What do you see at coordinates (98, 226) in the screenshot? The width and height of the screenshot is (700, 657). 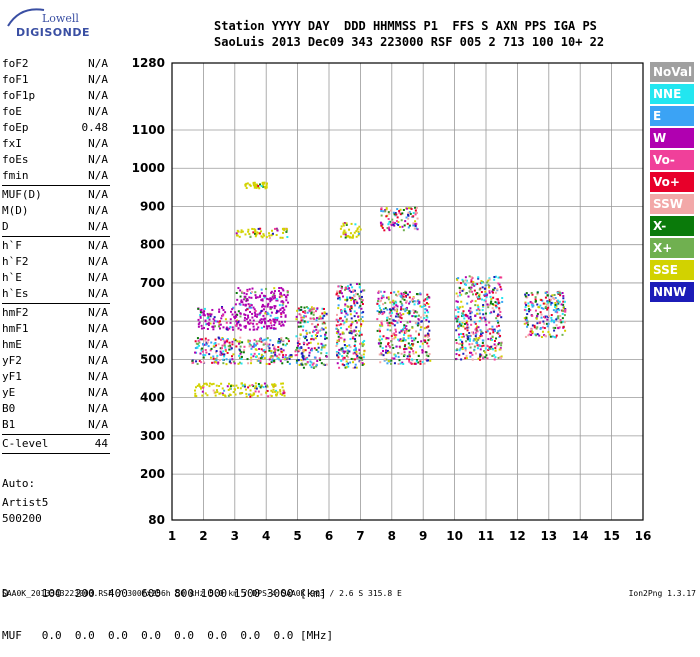 I see `param-value: N/A` at bounding box center [98, 226].